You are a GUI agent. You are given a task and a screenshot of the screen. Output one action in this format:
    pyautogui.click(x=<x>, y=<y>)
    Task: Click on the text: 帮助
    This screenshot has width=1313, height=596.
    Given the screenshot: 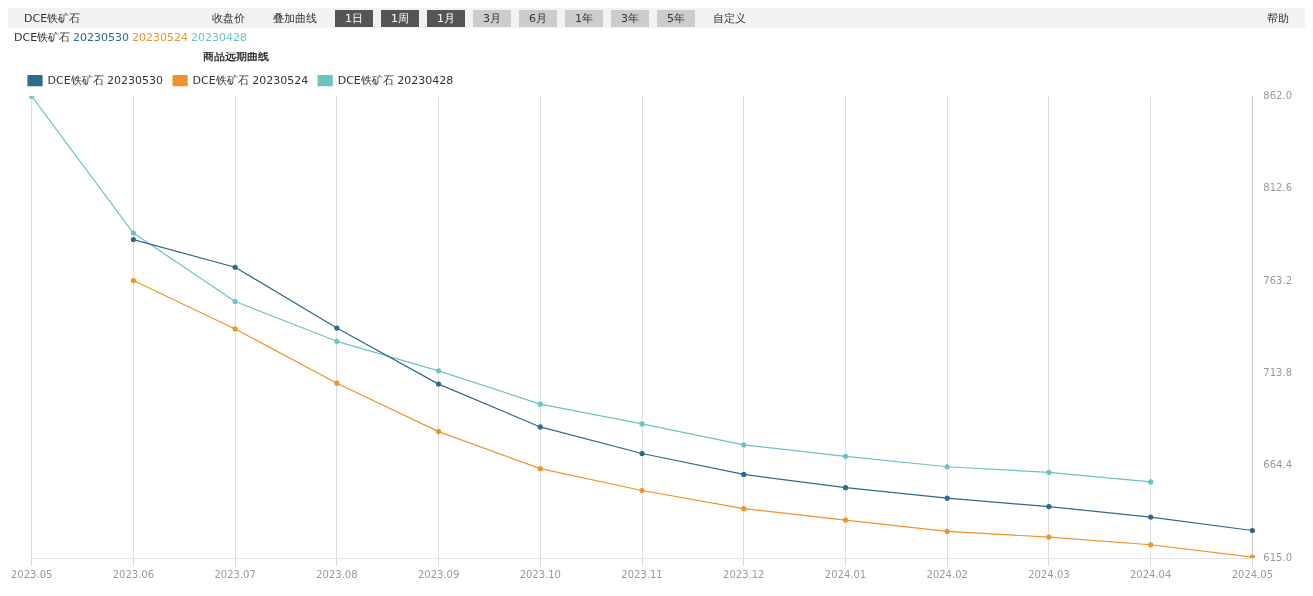 What is the action you would take?
    pyautogui.click(x=1278, y=18)
    